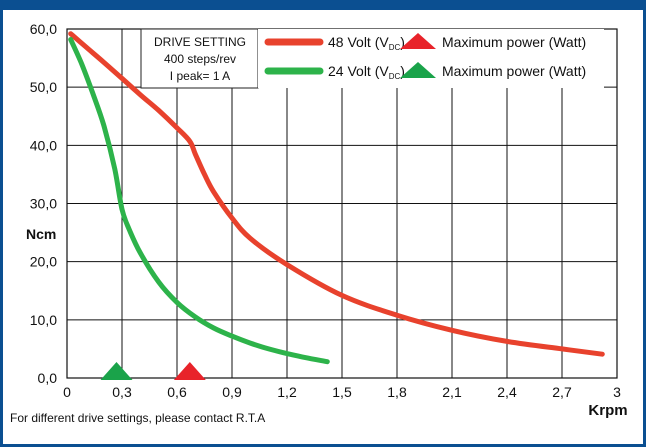 This screenshot has height=447, width=646. What do you see at coordinates (452, 392) in the screenshot?
I see `x-tick-label: 2,1` at bounding box center [452, 392].